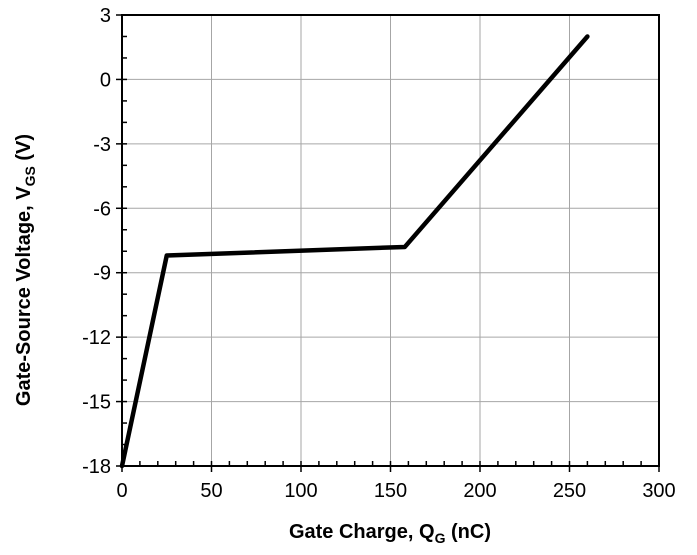 This screenshot has height=555, width=697. I want to click on x-tick-label: 200, so click(479, 491).